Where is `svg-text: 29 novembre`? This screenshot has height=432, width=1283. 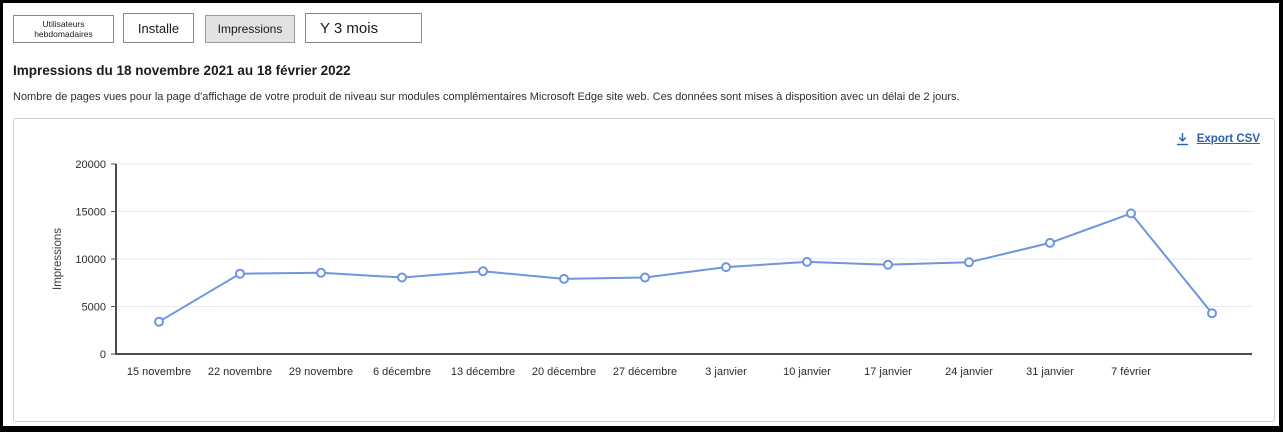 svg-text: 29 novembre is located at coordinates (321, 372).